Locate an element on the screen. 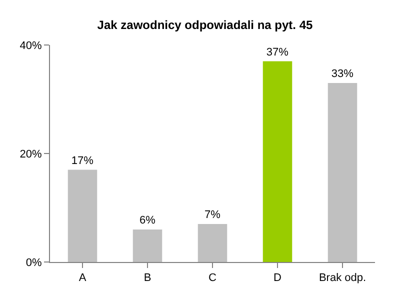 The image size is (410, 296). x-tick-label: Brak odp. is located at coordinates (342, 278).